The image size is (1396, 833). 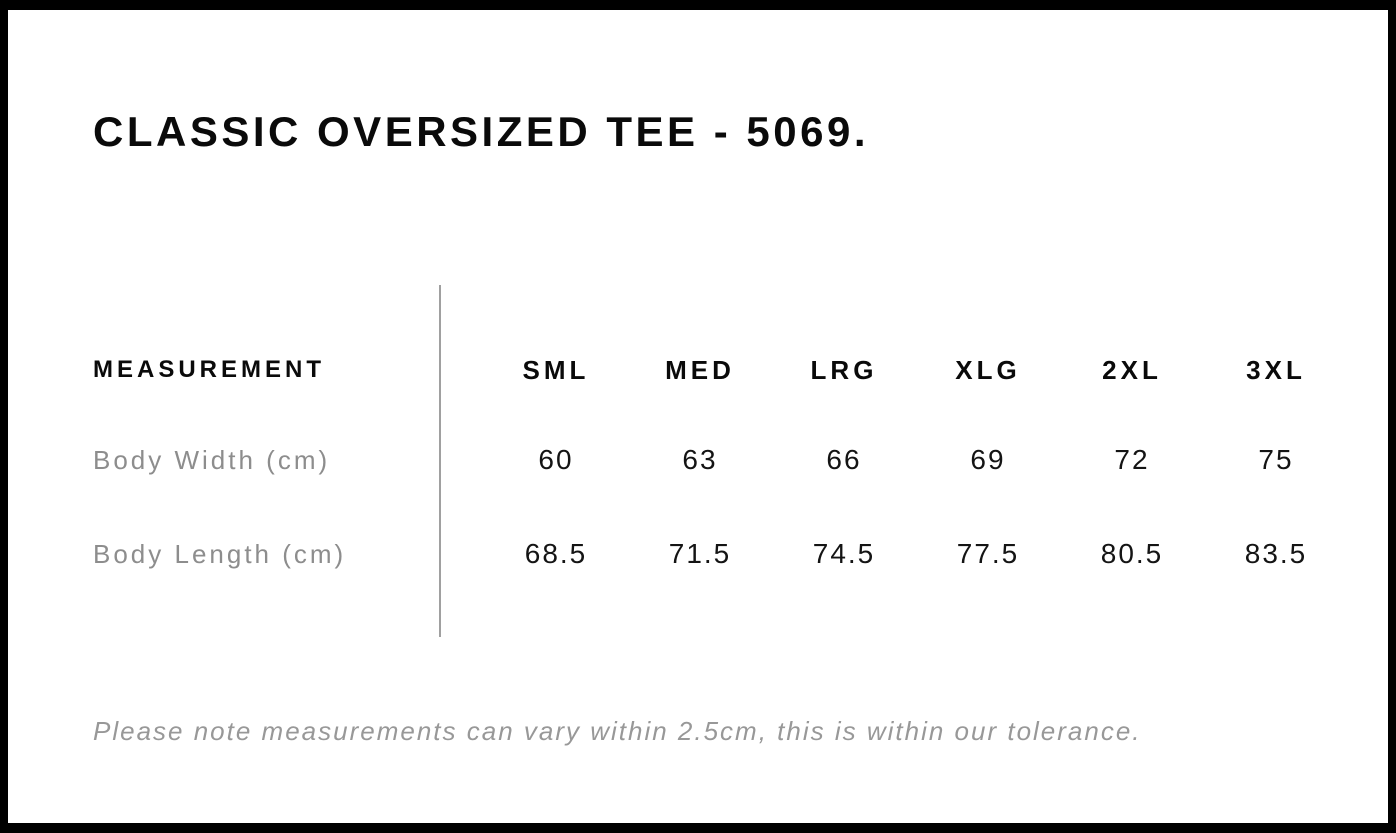 What do you see at coordinates (894, 460) in the screenshot?
I see `body-width-values: 60 63 66 69 72 75` at bounding box center [894, 460].